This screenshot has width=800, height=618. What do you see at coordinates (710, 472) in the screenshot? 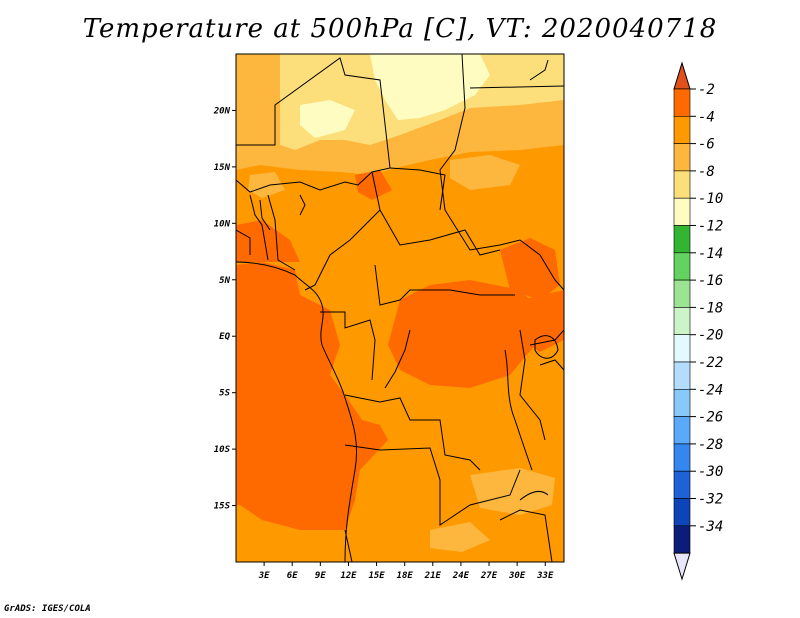
I see `colorbar-label: -30` at bounding box center [710, 472].